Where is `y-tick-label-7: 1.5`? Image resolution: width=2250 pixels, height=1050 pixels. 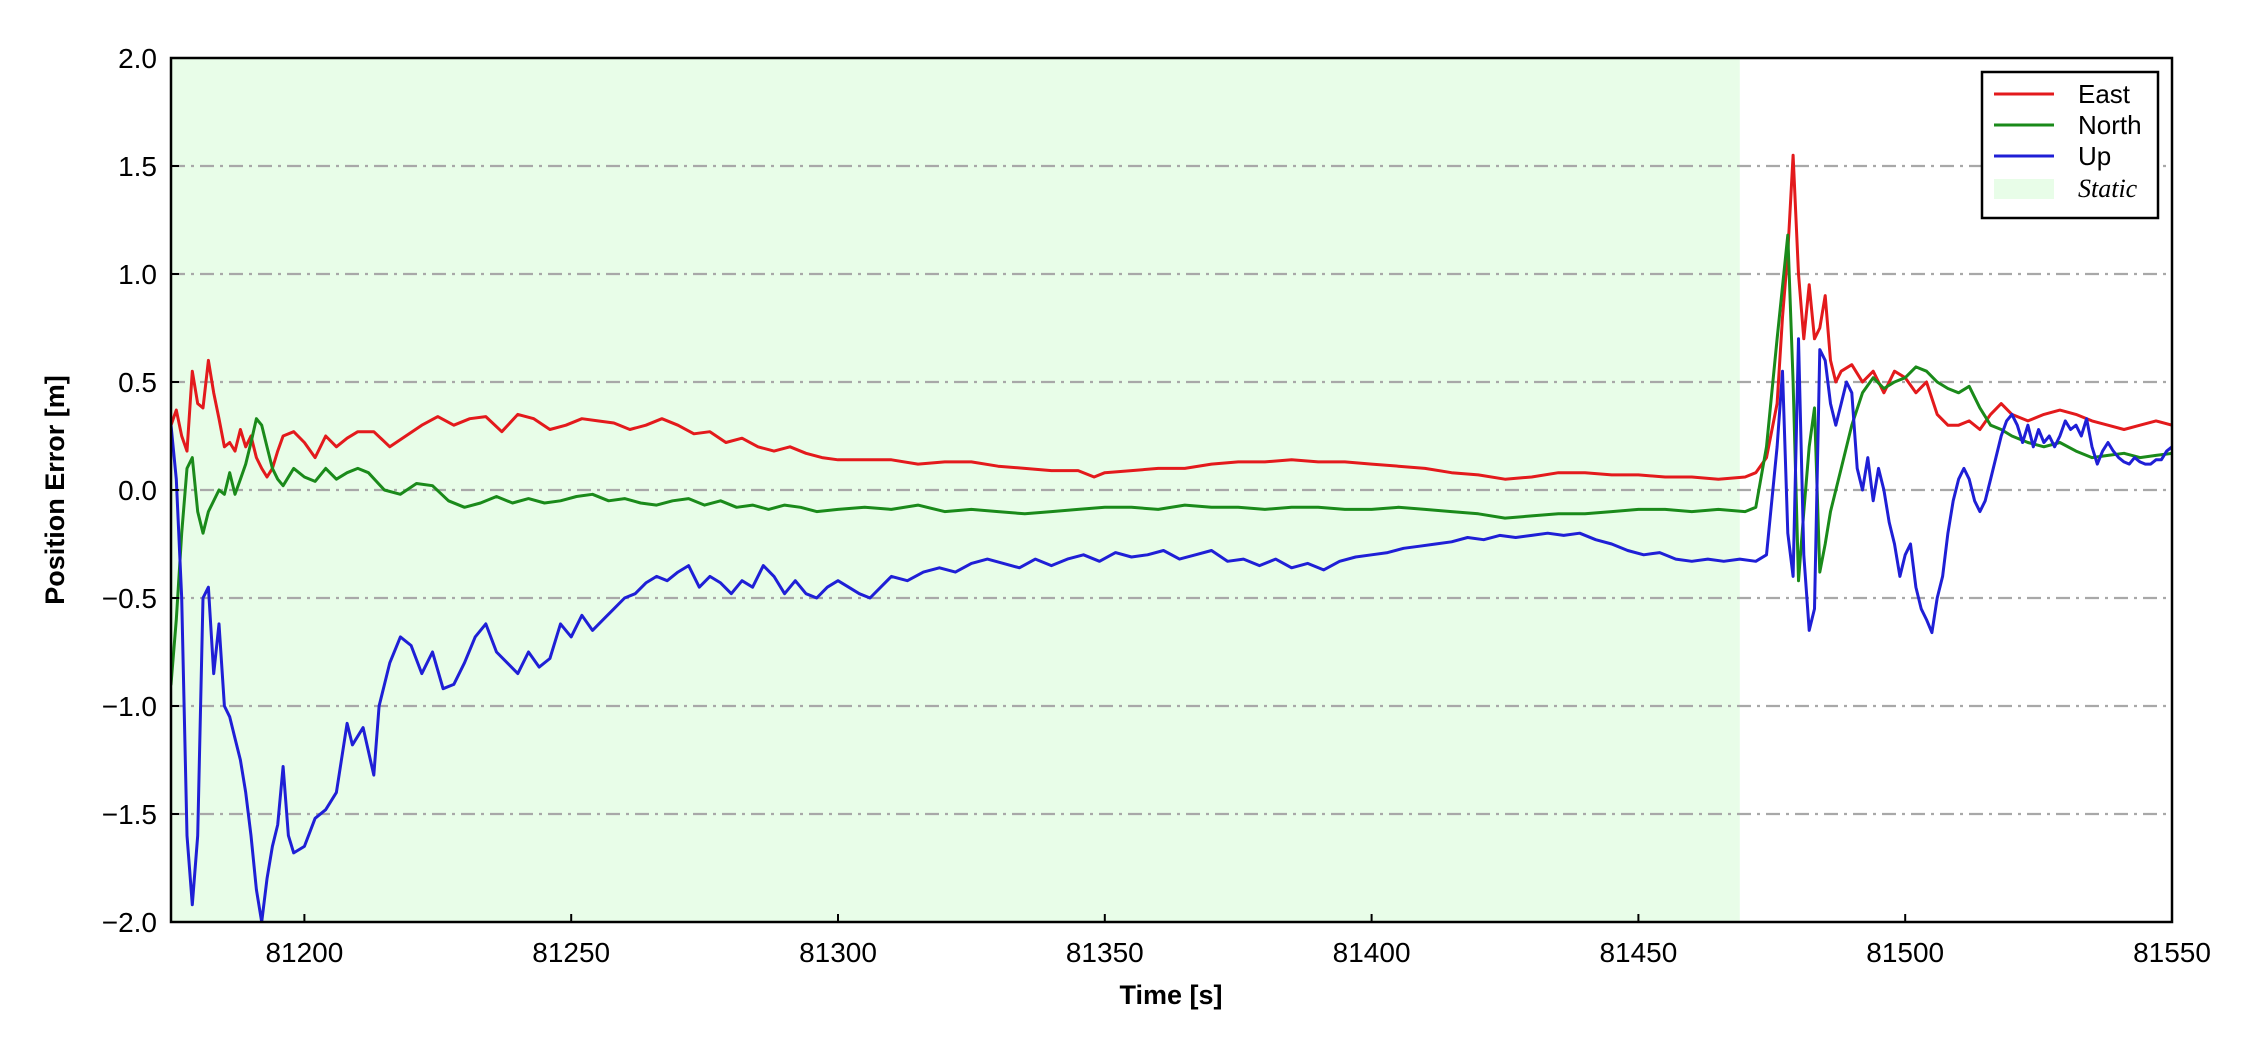
y-tick-label-7: 1.5 is located at coordinates (137, 166).